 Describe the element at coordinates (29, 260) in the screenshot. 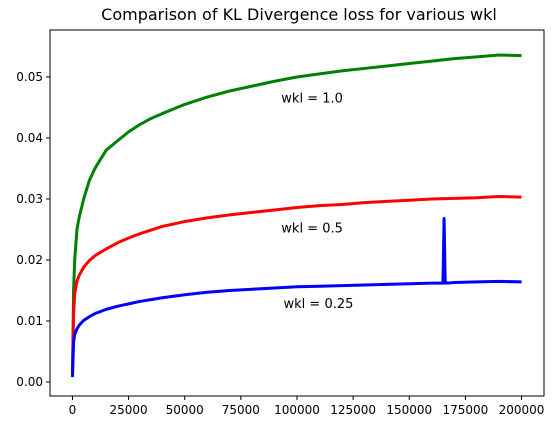

I see `y-tick-label: 0.02` at that location.